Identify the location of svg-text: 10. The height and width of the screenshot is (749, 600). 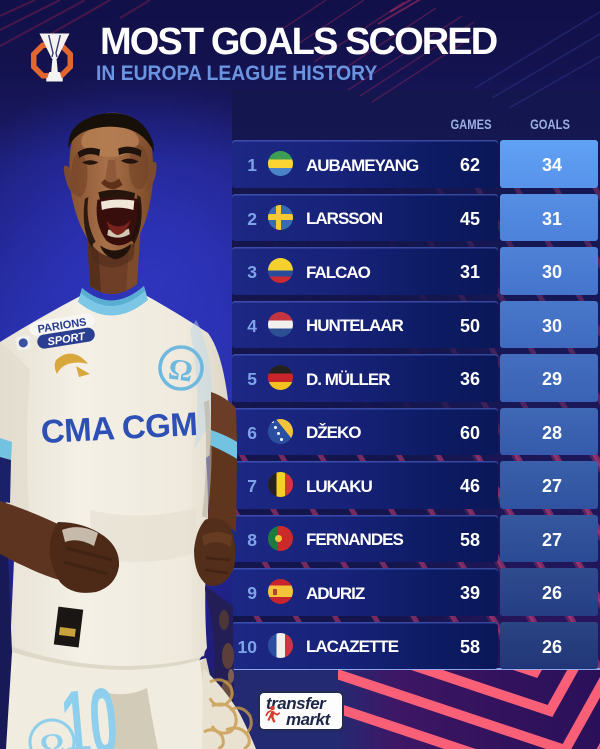
(90, 708).